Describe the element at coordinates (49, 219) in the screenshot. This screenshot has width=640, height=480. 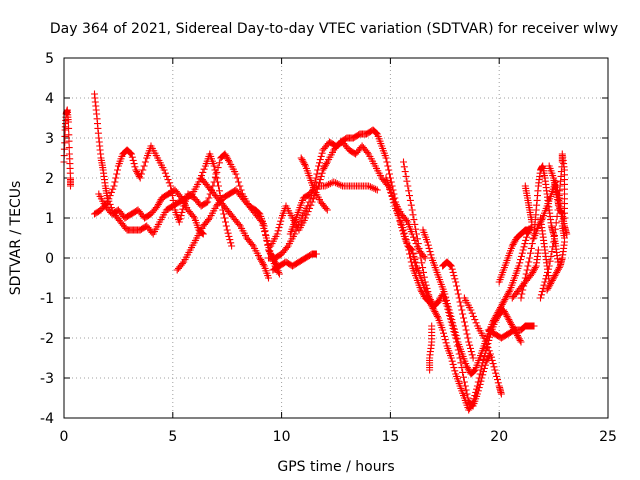
I see `y-tick-label: 1` at that location.